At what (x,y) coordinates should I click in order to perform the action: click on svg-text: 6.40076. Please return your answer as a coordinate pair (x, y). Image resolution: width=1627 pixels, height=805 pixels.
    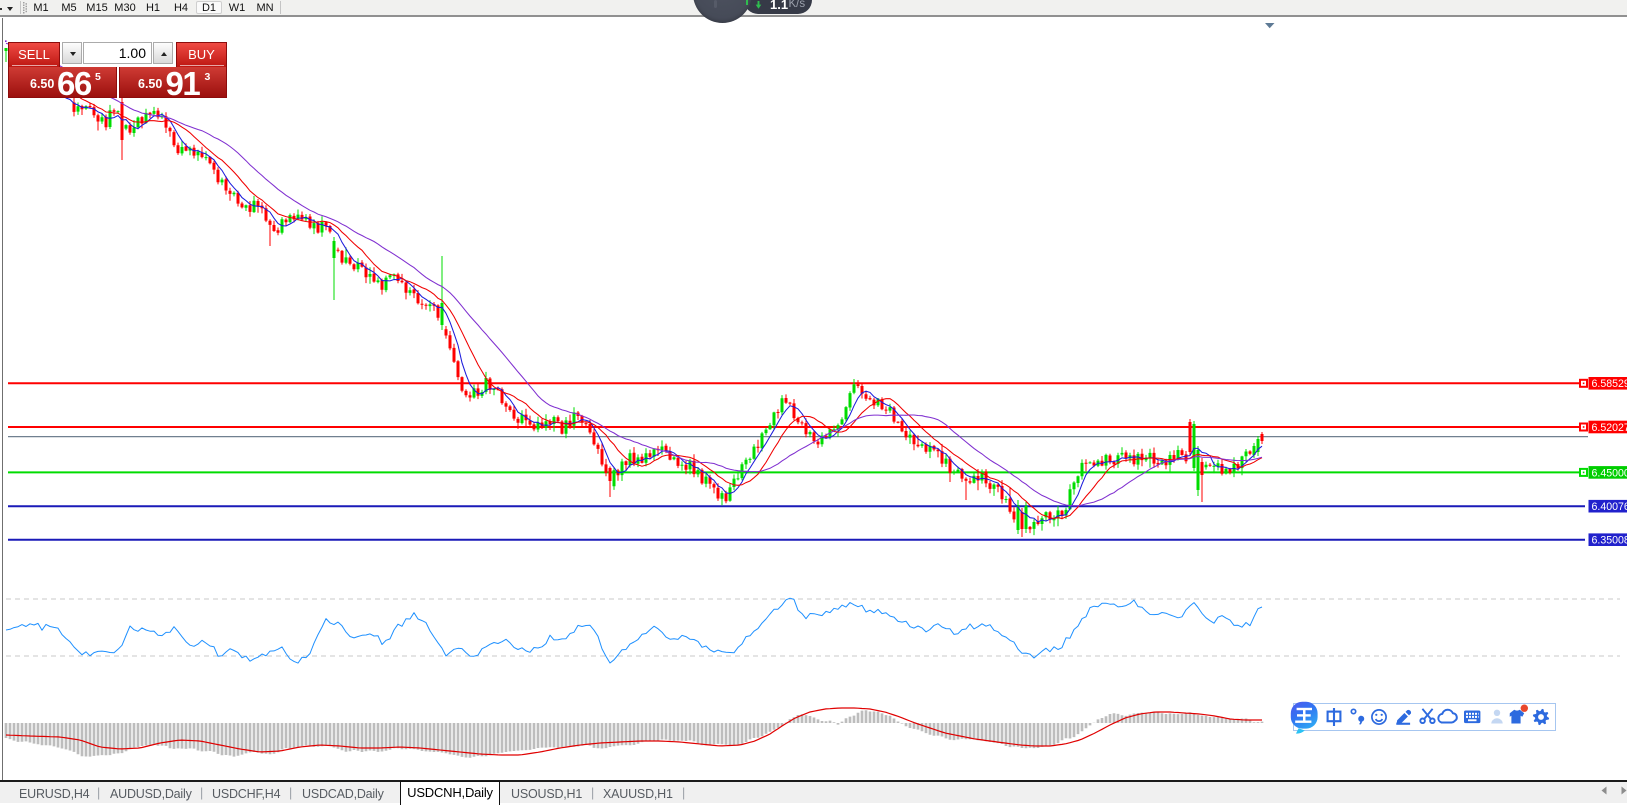
    Looking at the image, I should click on (1609, 507).